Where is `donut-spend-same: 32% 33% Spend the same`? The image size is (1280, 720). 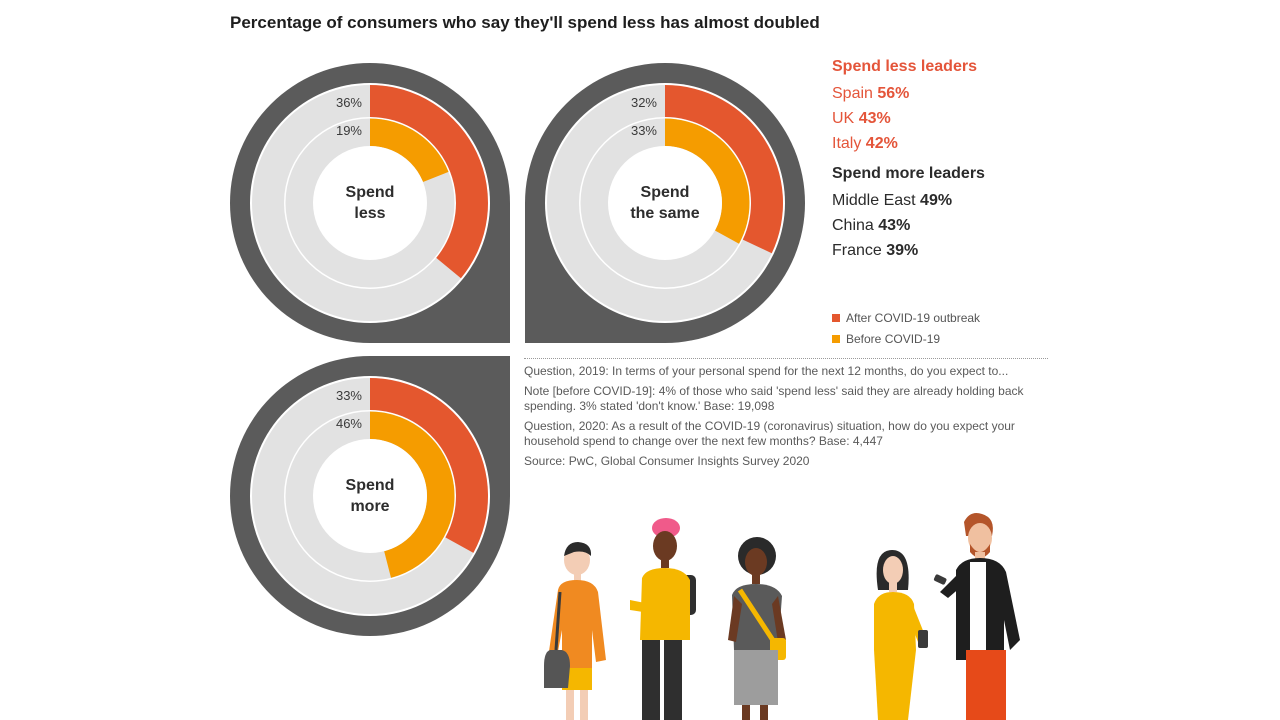
donut-spend-same: 32% 33% Spend the same is located at coordinates (665, 203).